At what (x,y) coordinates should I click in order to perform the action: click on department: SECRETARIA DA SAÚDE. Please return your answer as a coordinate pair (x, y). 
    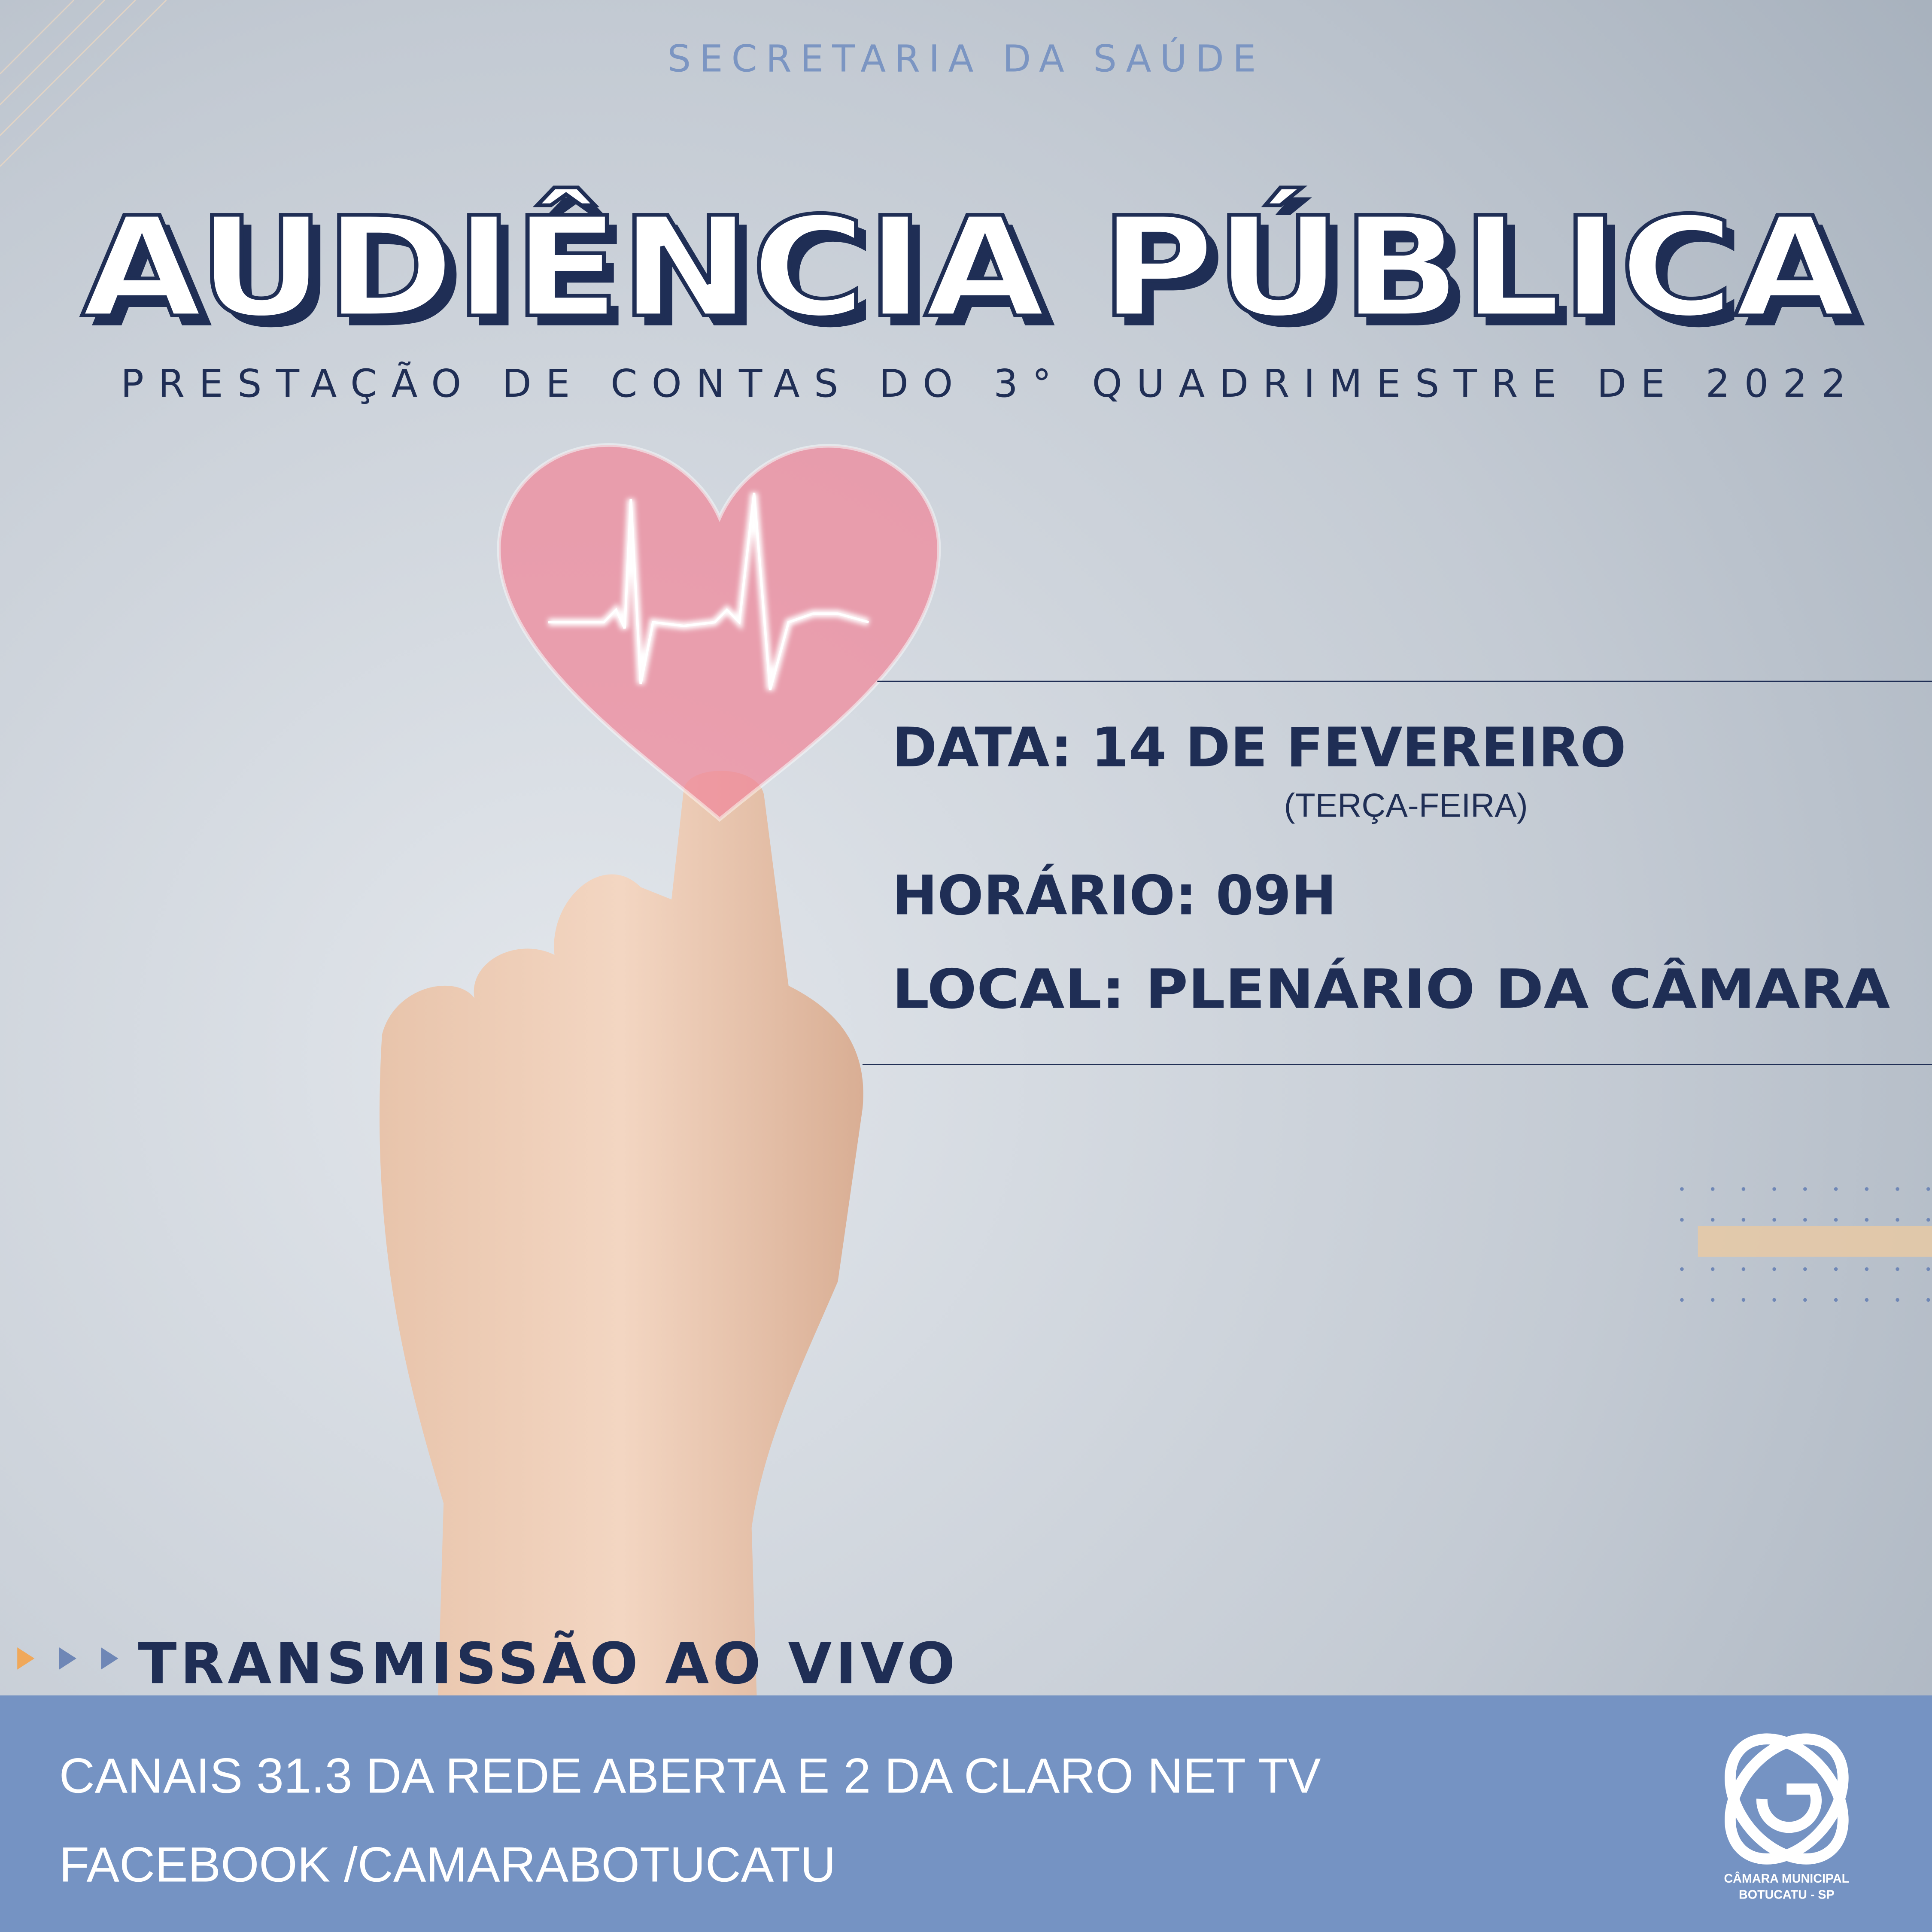
    Looking at the image, I should click on (965, 59).